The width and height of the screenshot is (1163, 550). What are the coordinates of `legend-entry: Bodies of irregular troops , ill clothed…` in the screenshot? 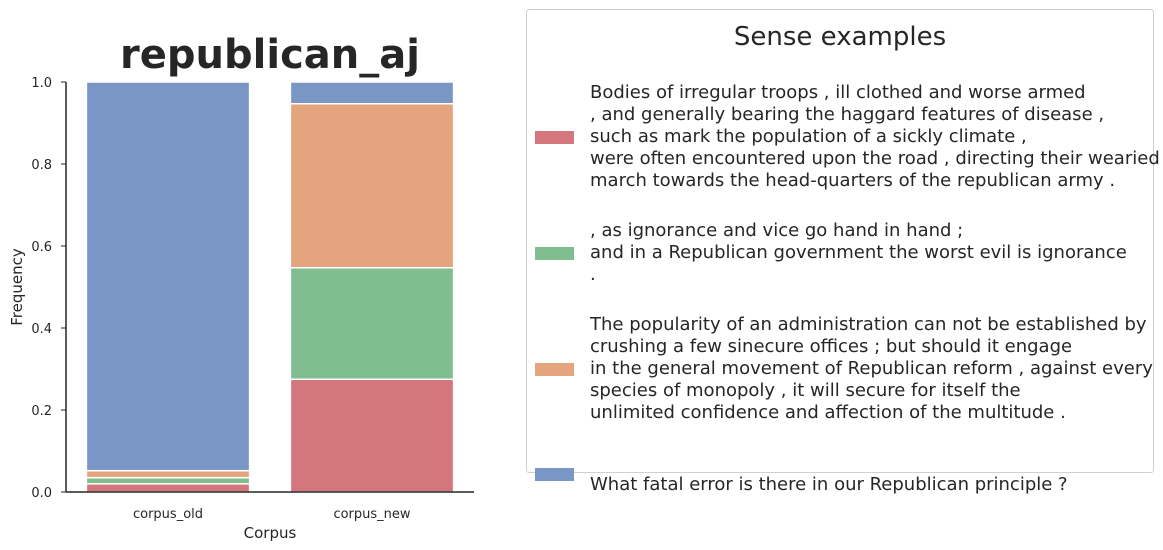 It's located at (843, 137).